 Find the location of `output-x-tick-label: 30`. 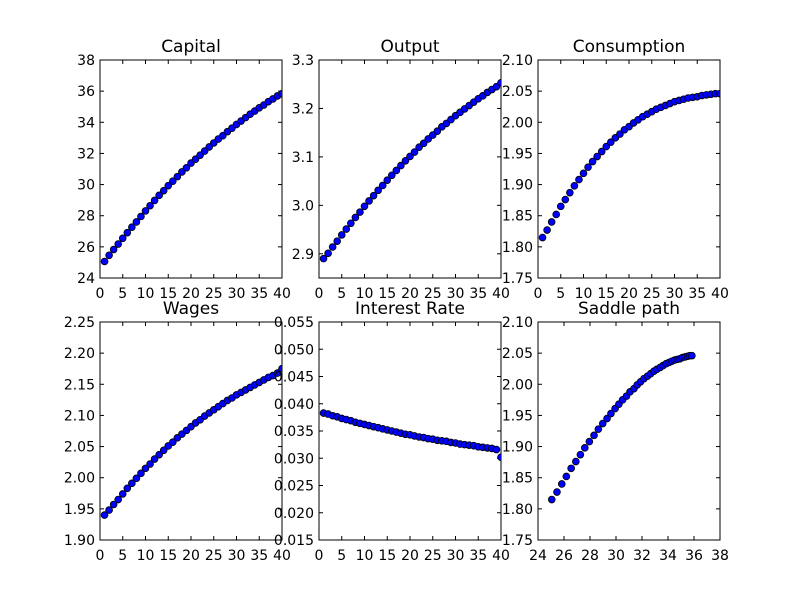

output-x-tick-label: 30 is located at coordinates (456, 294).